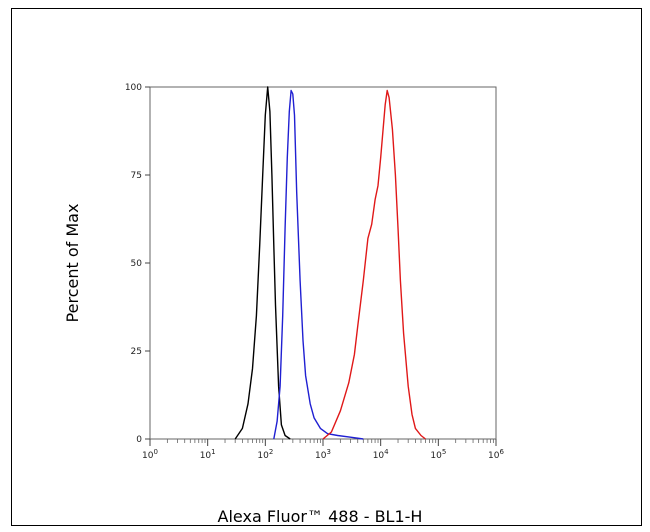 The image size is (650, 532). Describe the element at coordinates (137, 264) in the screenshot. I see `y-tick-label: 50` at that location.